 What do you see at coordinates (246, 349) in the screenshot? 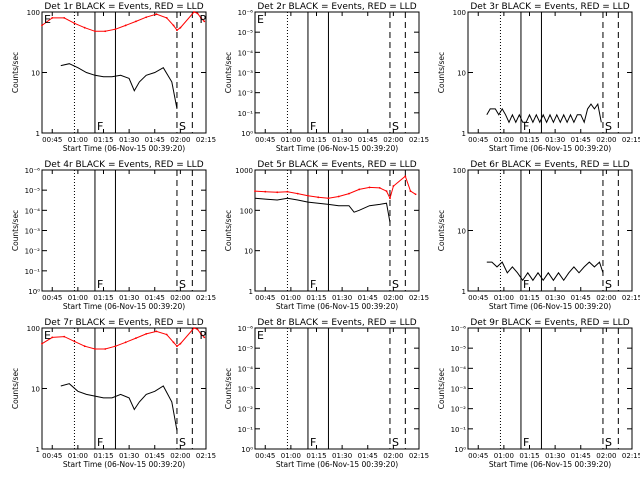
I see `y-tick-label: 10⁻⁵` at bounding box center [246, 349].